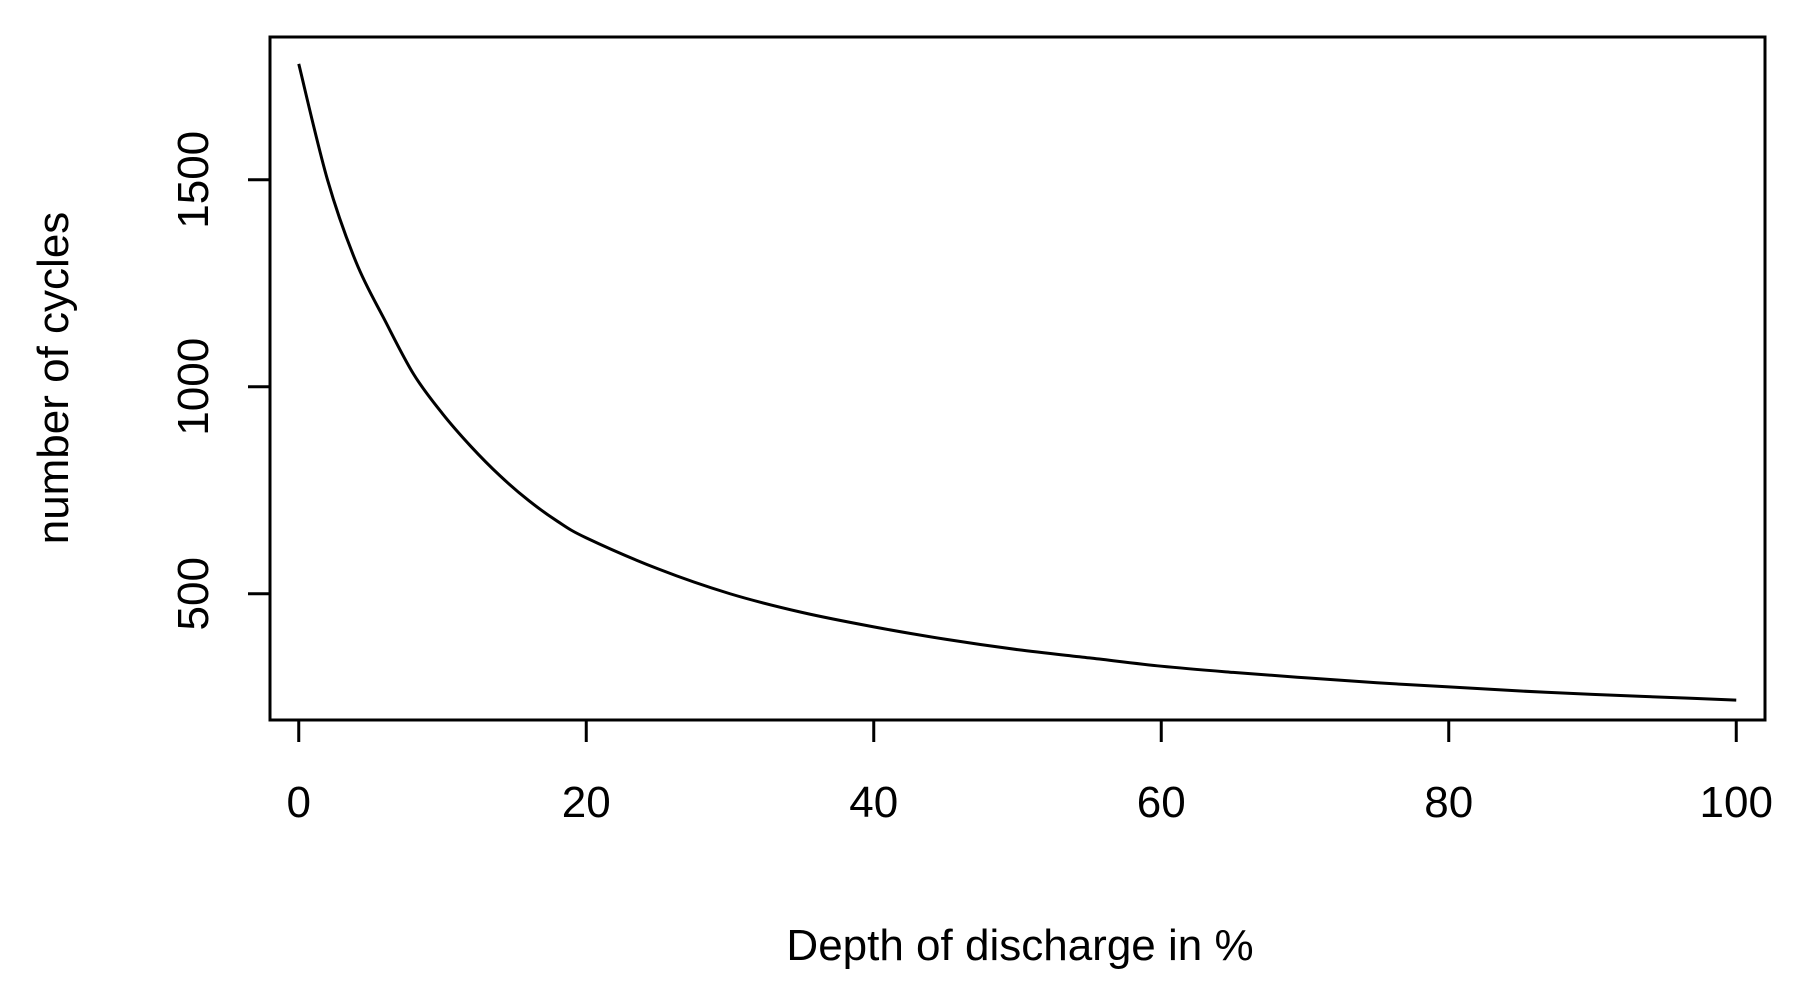  Describe the element at coordinates (1161, 802) in the screenshot. I see `x-tick-label: 60` at that location.